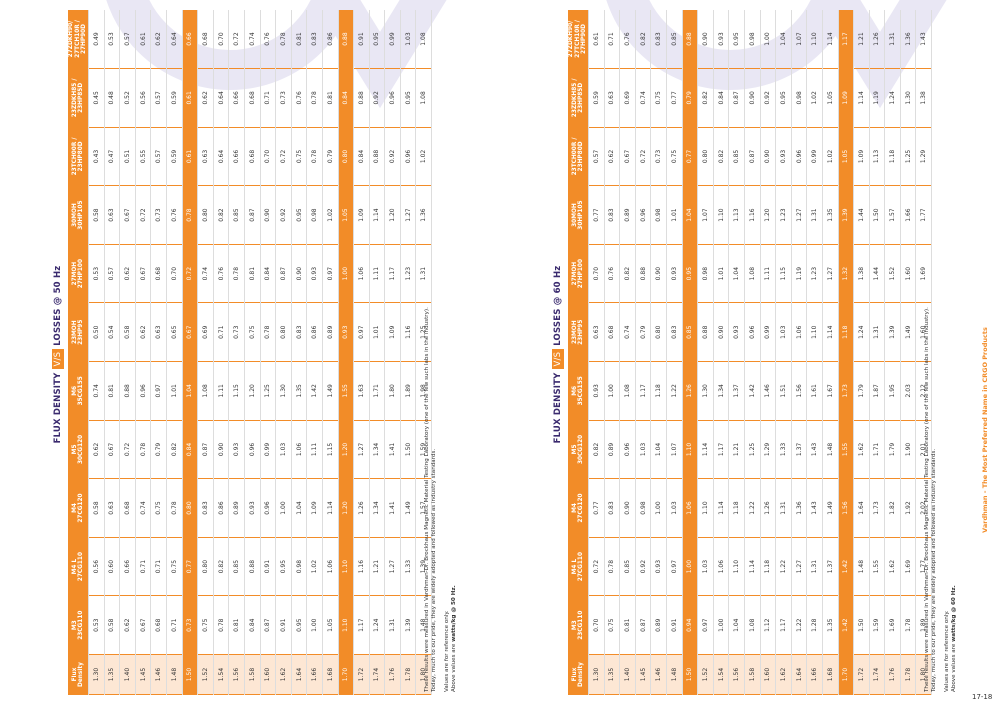 The image size is (1000, 707). Describe the element at coordinates (96, 625) in the screenshot. I see `loss-cell: 0.53` at that location.